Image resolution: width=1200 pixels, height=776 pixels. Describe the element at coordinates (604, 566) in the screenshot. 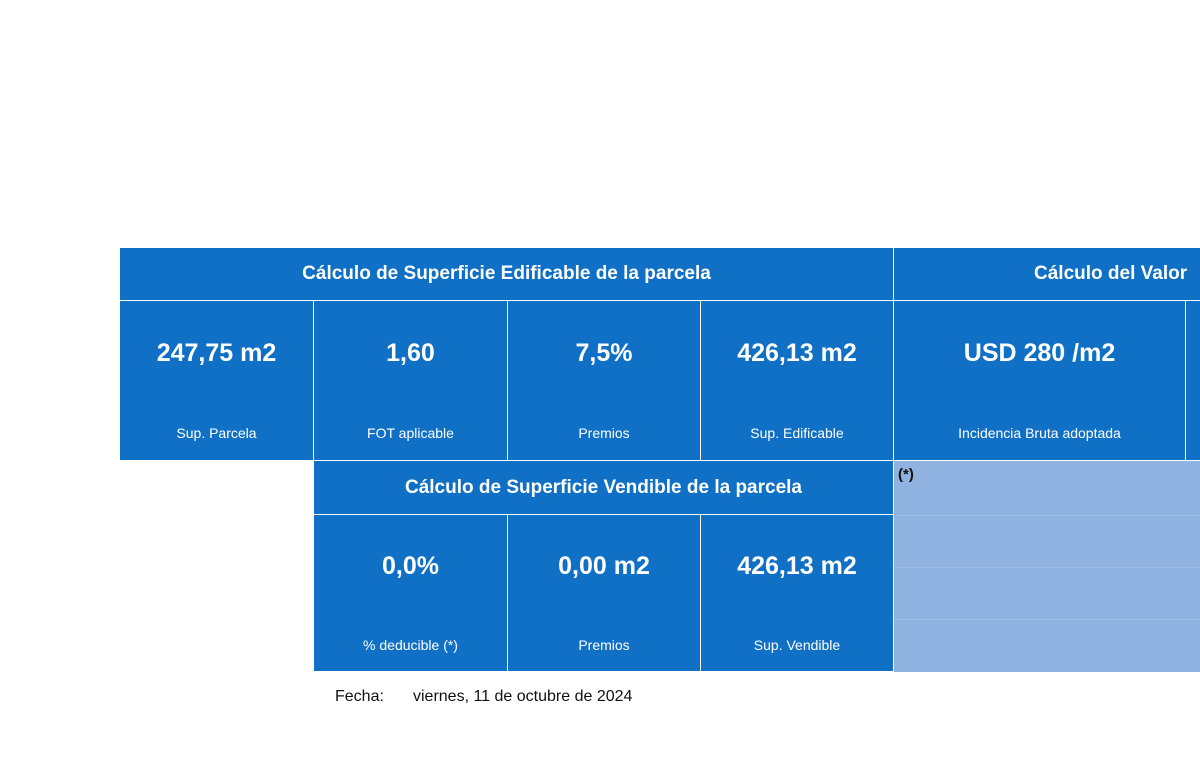

I see `premios-vendible-value: 0,00 m2` at that location.